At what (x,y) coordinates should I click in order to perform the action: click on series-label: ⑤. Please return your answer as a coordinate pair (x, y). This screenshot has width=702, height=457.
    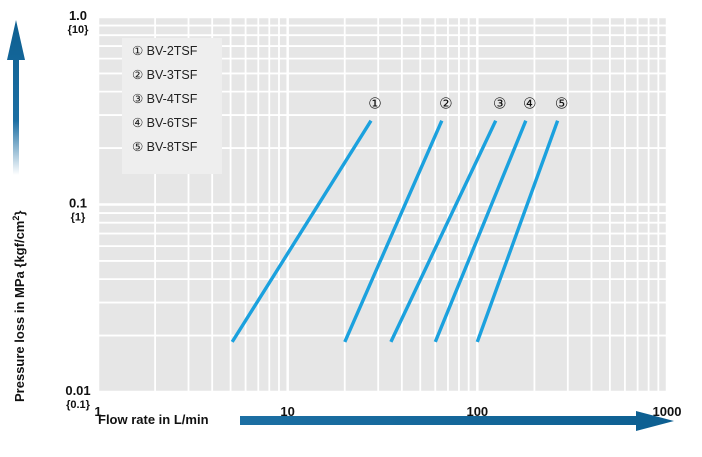
    Looking at the image, I should click on (561, 104).